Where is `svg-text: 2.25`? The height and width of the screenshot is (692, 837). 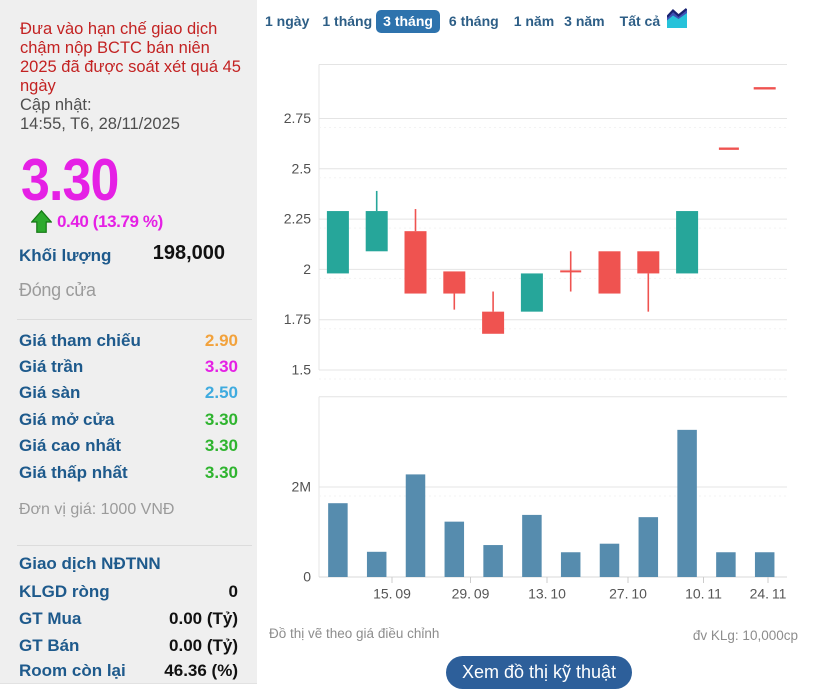
svg-text: 2.25 is located at coordinates (297, 219).